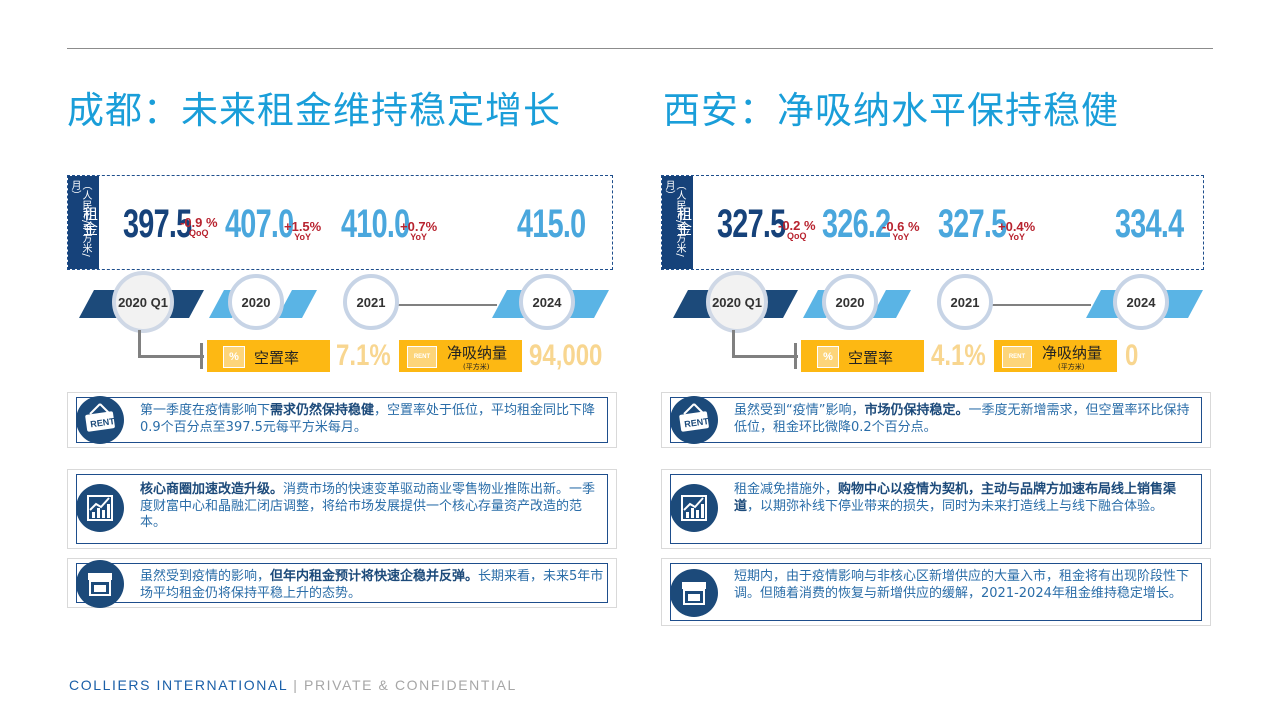 This screenshot has width=1280, height=720. I want to click on rent-value-2021: 410.0, so click(375, 224).